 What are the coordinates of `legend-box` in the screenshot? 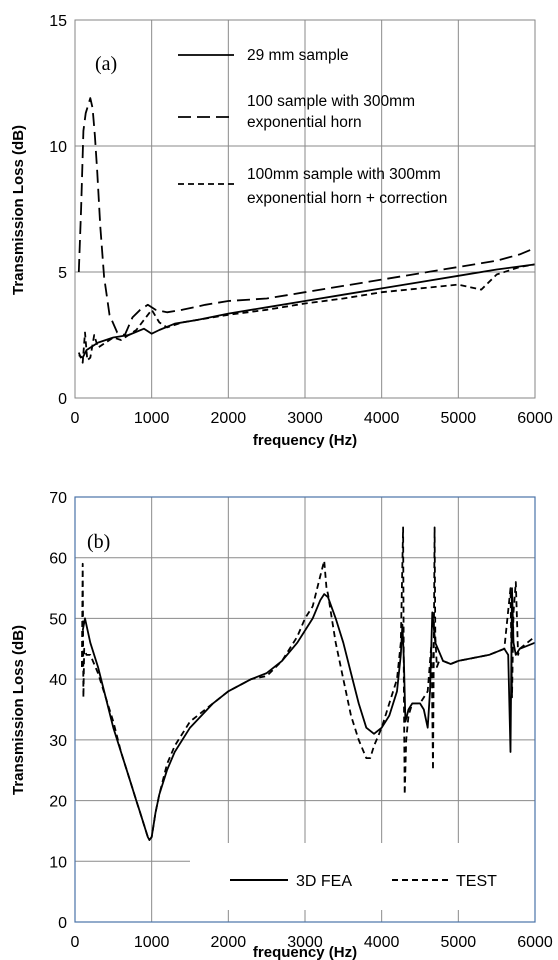 It's located at (362, 876).